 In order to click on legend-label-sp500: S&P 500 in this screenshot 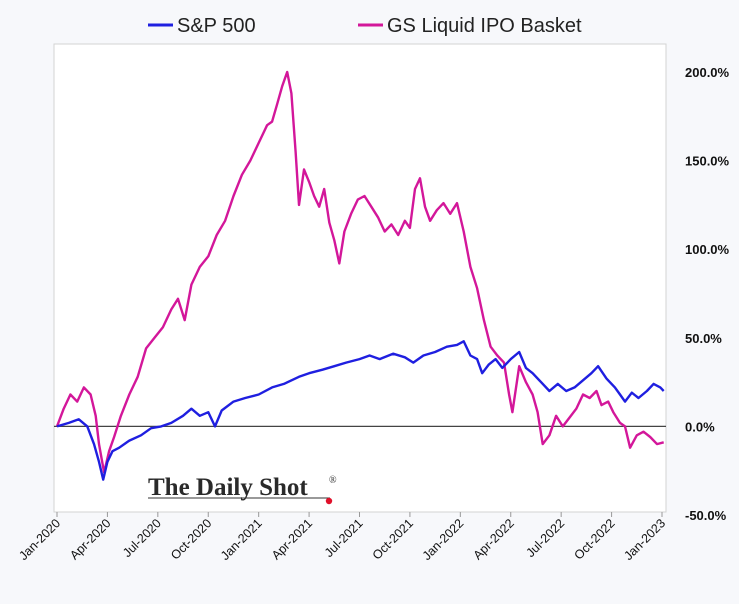, I will do `click(216, 26)`.